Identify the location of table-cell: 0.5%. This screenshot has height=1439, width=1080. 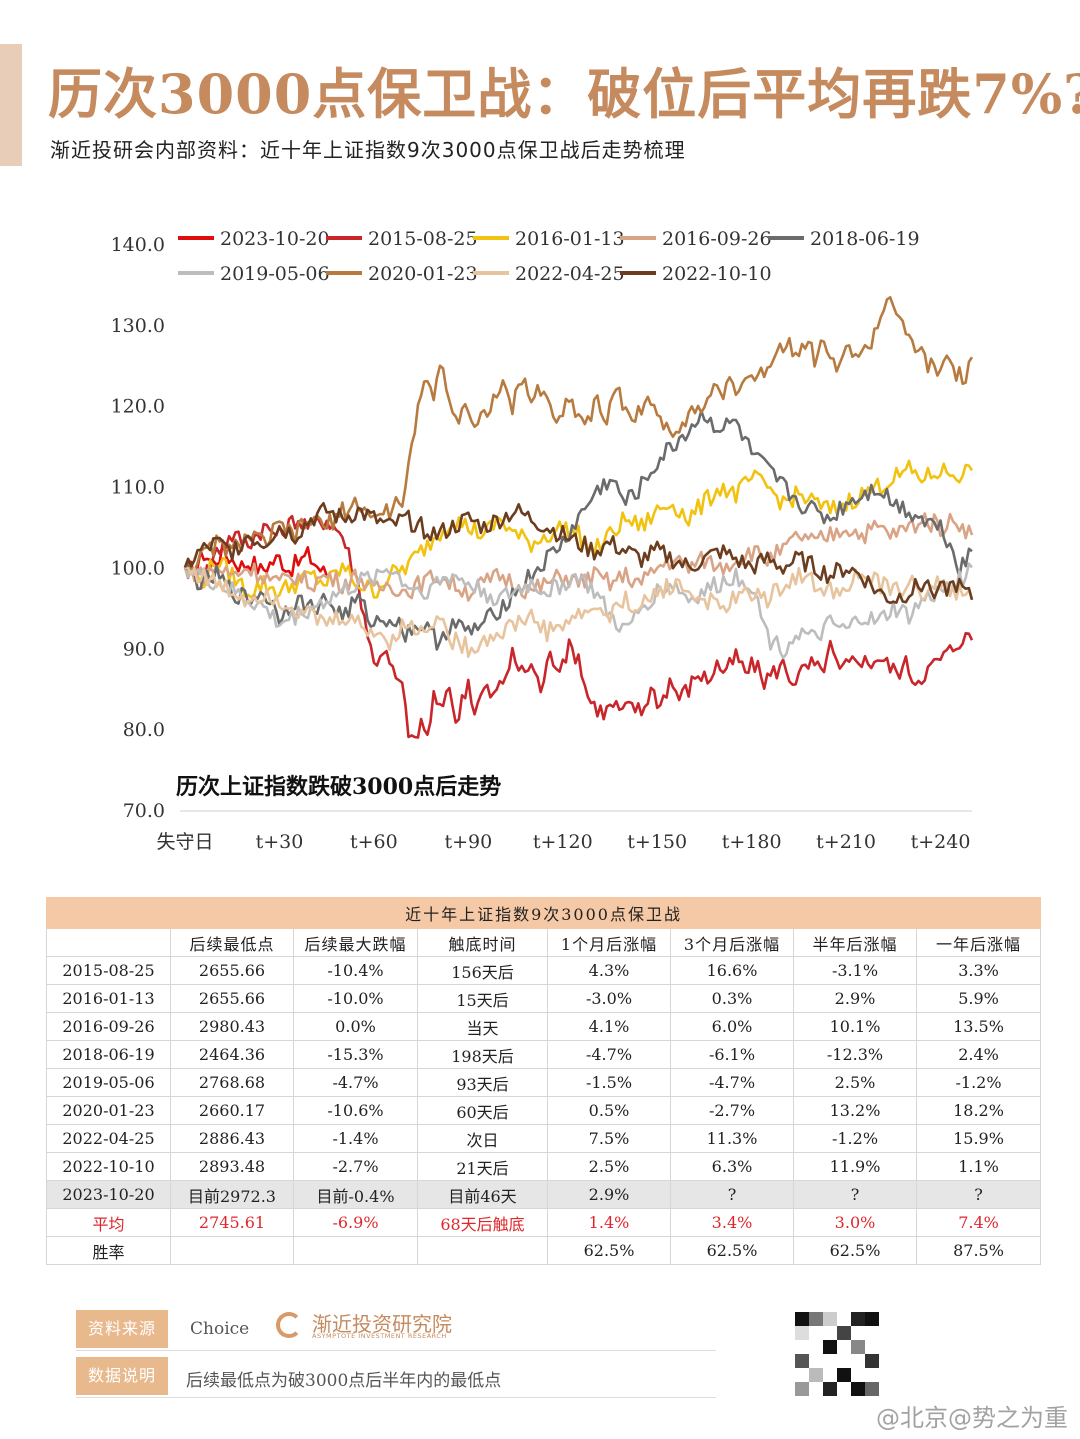
(609, 1110).